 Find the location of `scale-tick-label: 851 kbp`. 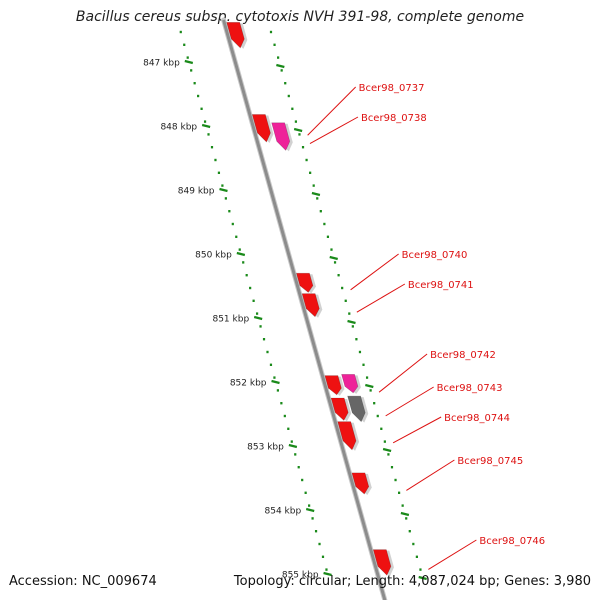

scale-tick-label: 851 kbp is located at coordinates (230, 320).